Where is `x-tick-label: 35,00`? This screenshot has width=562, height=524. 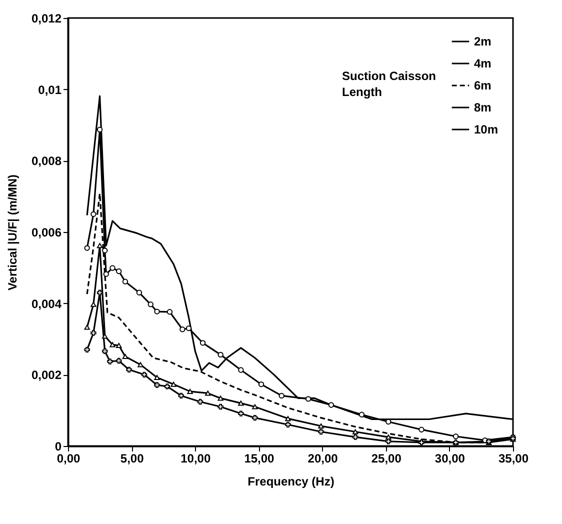
x-tick-label: 35,00 is located at coordinates (513, 459).